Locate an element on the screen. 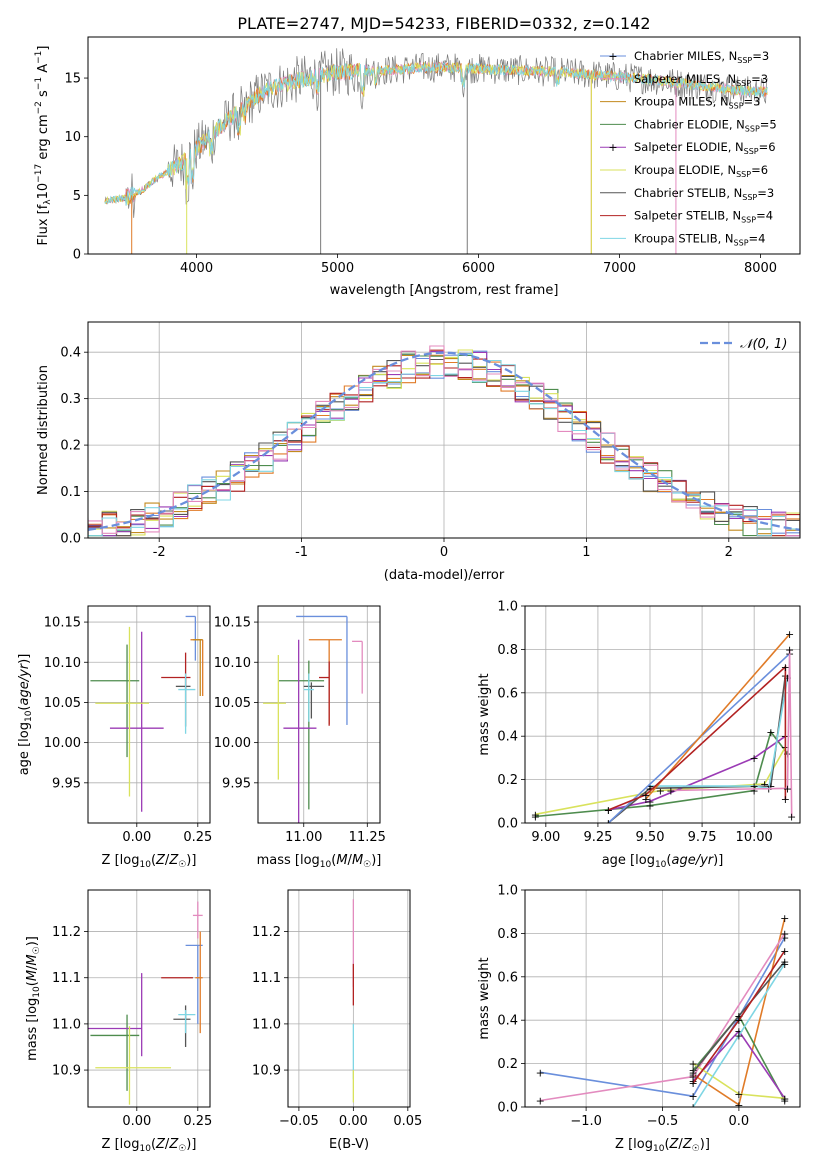 The image size is (819, 1170). axis-ticks: 11.00 11.25 9.95 10.00 10.05 10.10 10.15 is located at coordinates (300, 730).